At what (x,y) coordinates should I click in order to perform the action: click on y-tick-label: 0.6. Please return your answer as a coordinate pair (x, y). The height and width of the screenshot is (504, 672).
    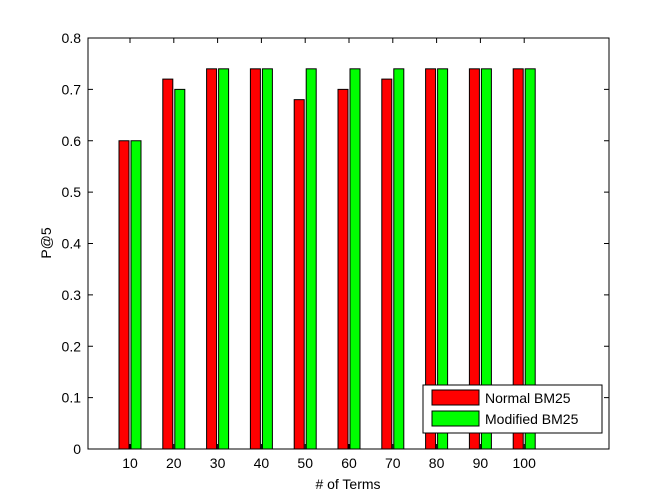
    Looking at the image, I should click on (72, 141).